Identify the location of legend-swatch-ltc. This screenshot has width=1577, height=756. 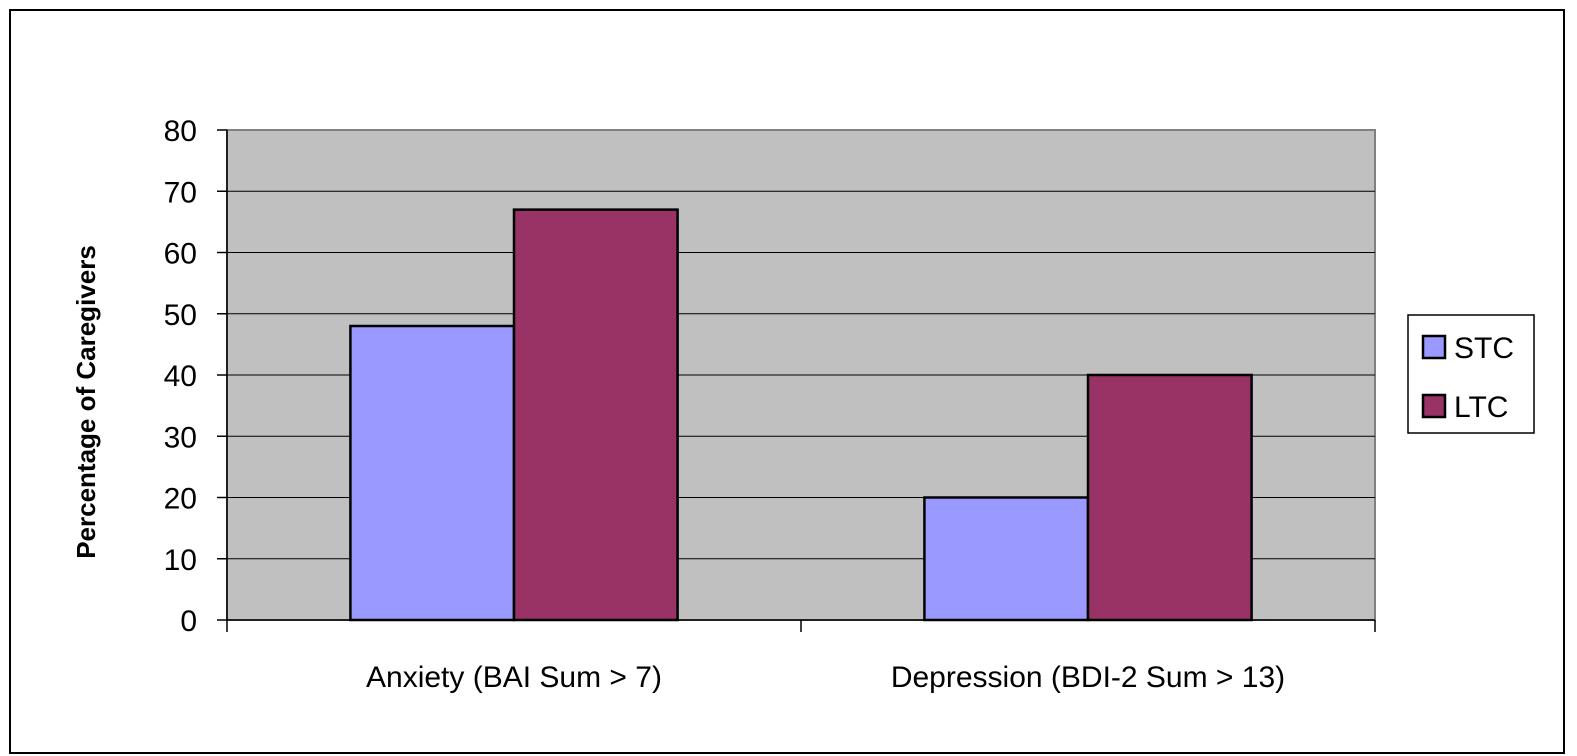
(1434, 406).